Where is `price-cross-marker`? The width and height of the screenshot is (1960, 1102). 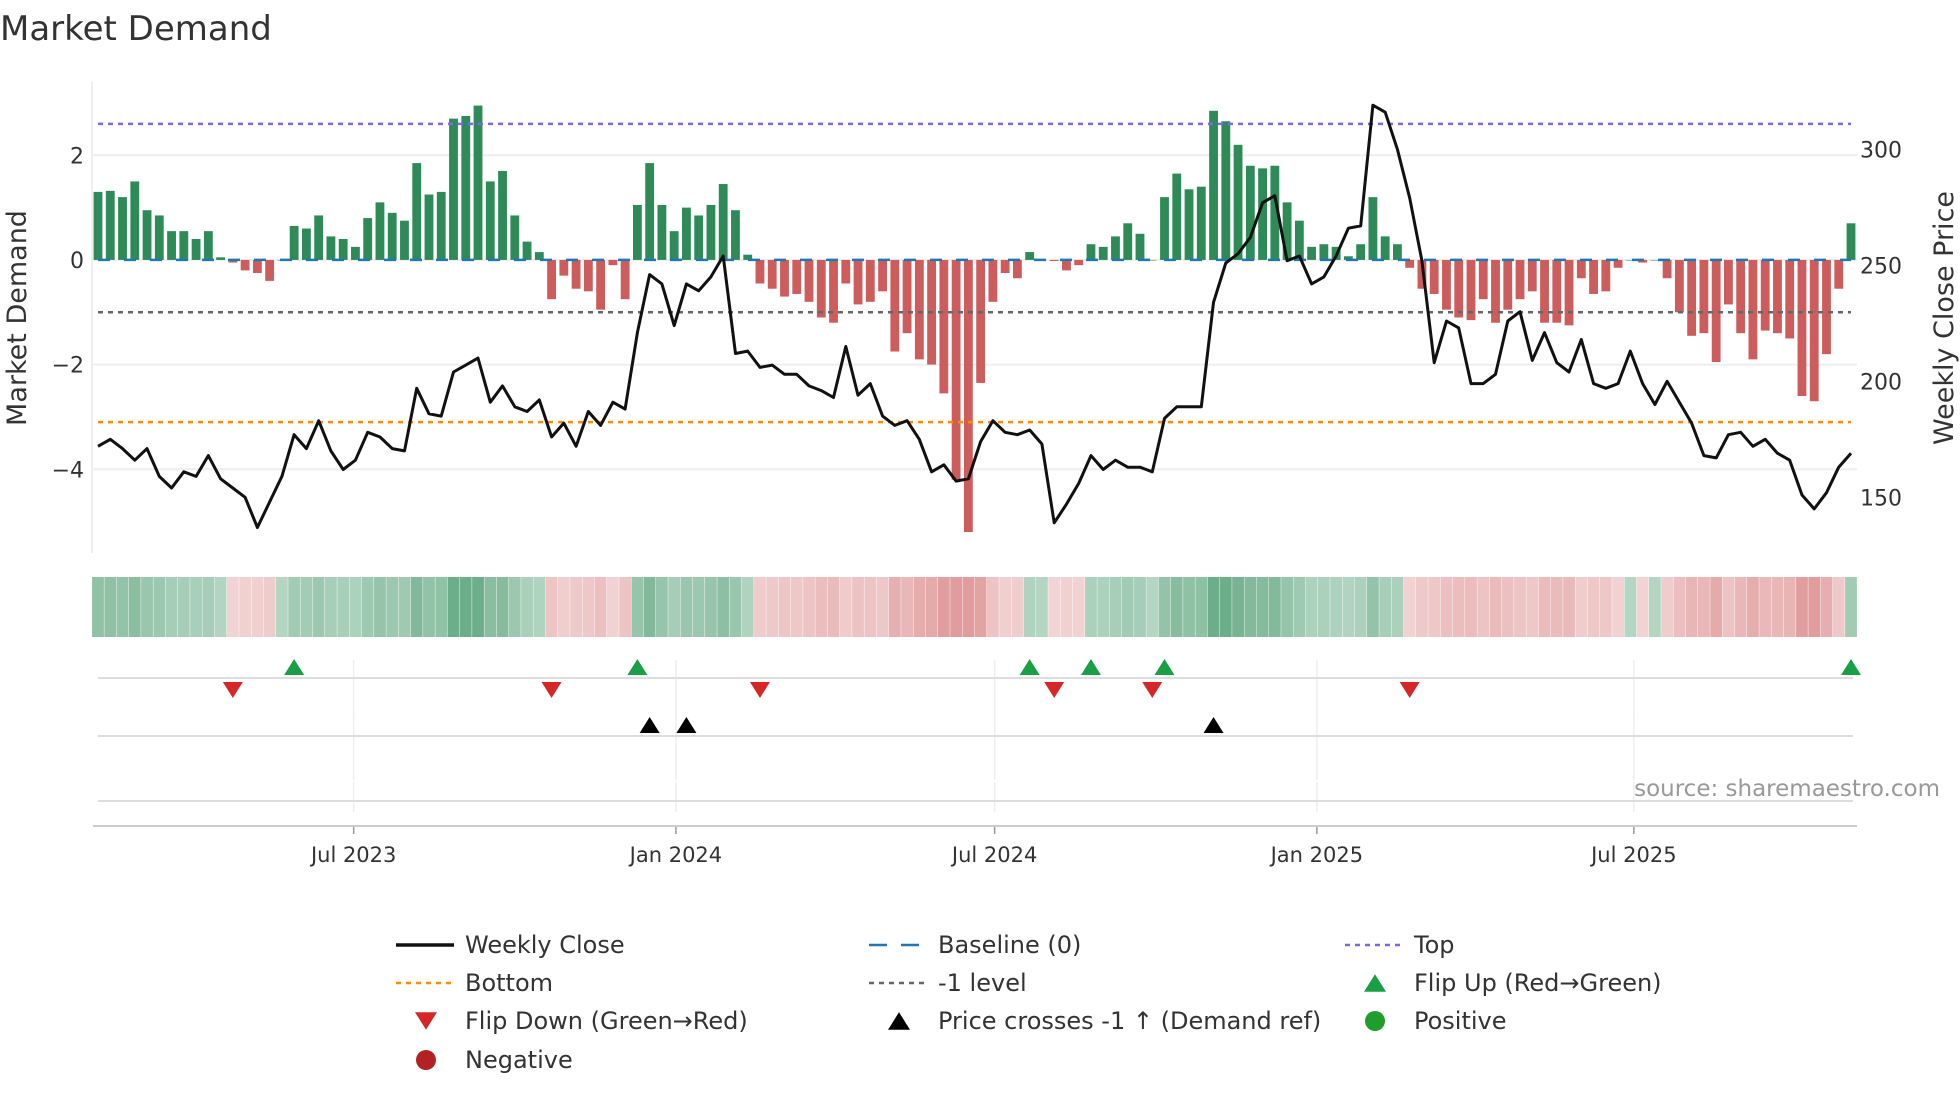
price-cross-marker is located at coordinates (649, 725).